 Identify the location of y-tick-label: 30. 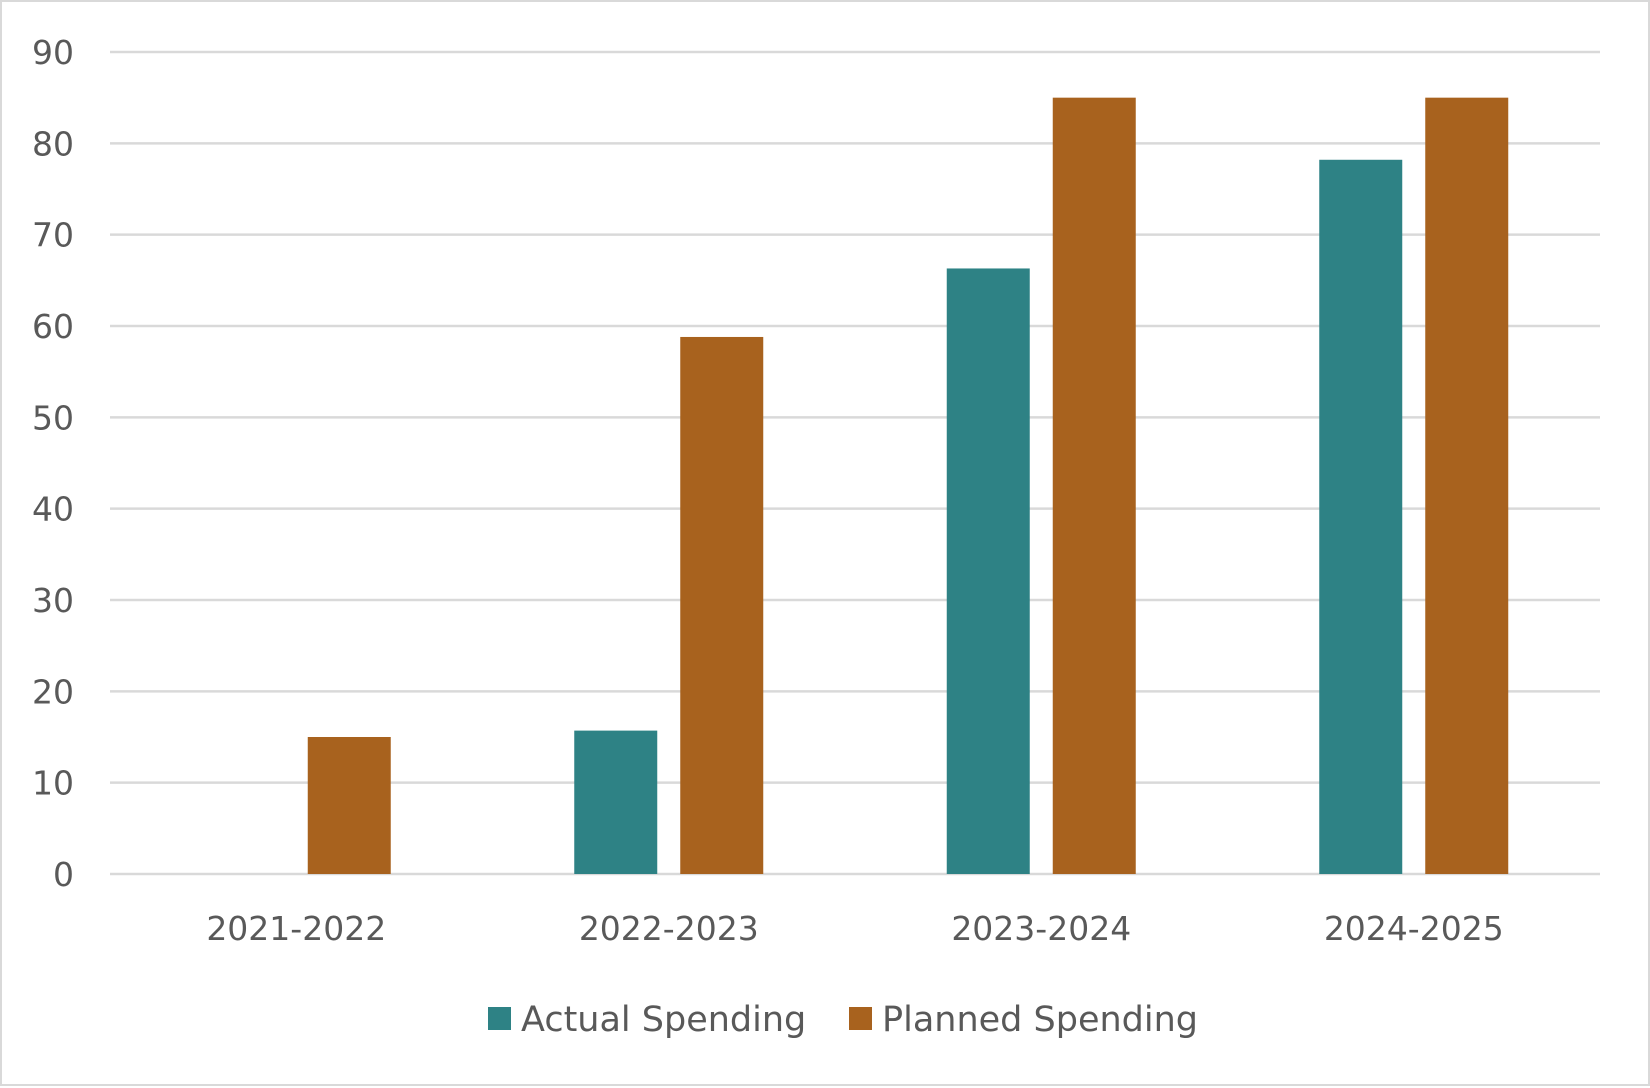
(53, 600).